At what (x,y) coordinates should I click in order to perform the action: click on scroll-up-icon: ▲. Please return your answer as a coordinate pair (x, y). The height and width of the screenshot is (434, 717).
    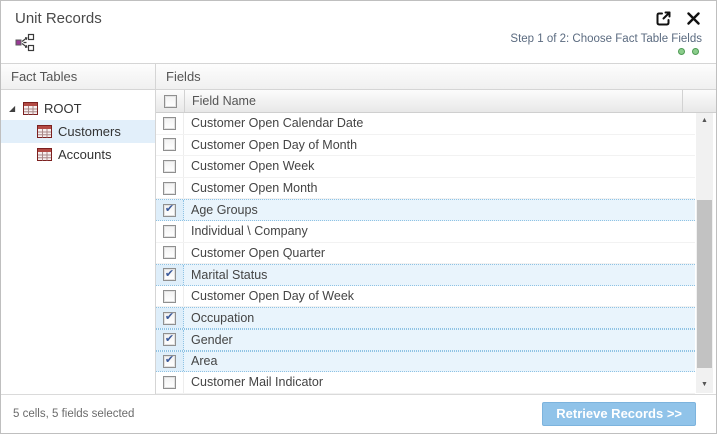
    Looking at the image, I should click on (704, 120).